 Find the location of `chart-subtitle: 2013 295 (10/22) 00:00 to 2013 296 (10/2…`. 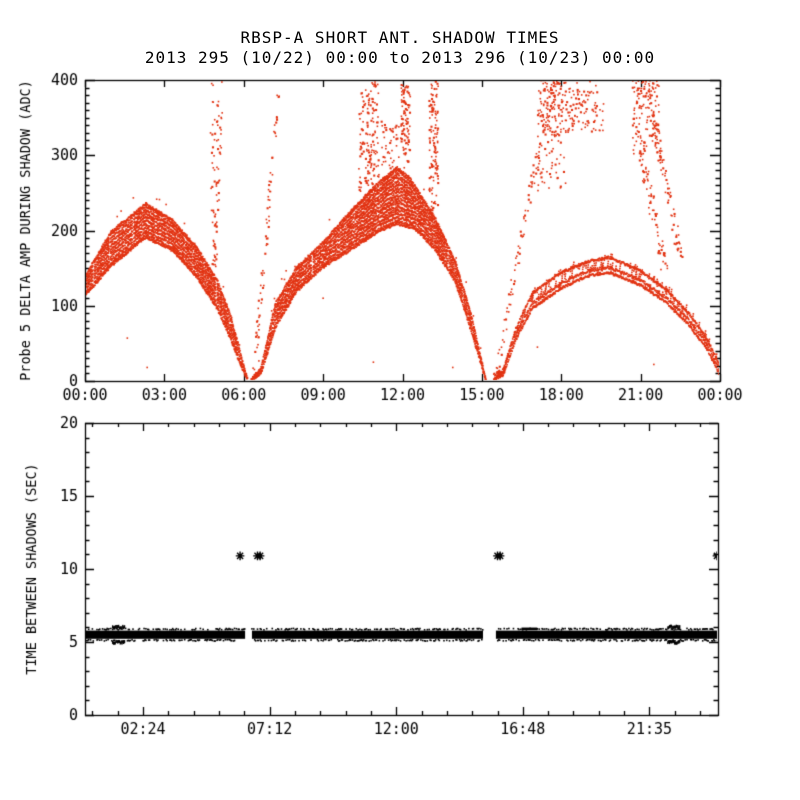

chart-subtitle: 2013 295 (10/22) 00:00 to 2013 296 (10/2… is located at coordinates (400, 57).